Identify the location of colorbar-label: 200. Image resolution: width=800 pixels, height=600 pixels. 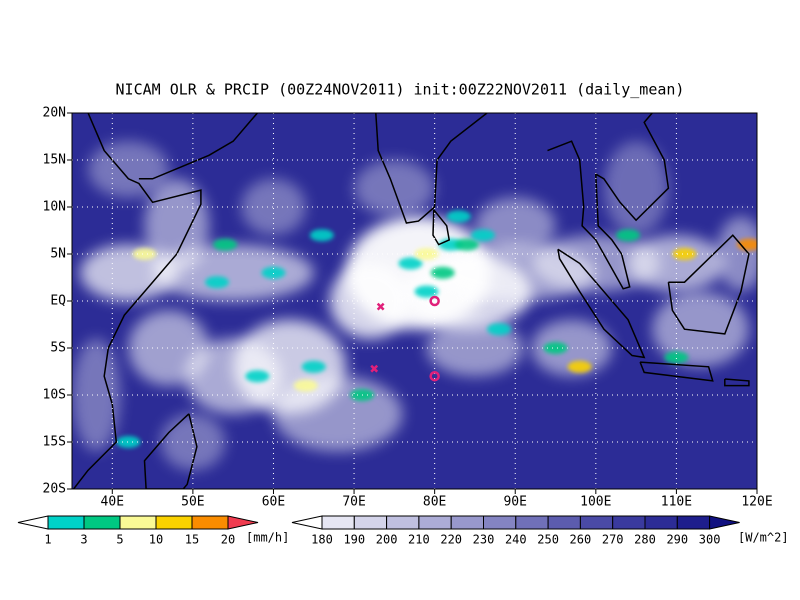
(387, 540).